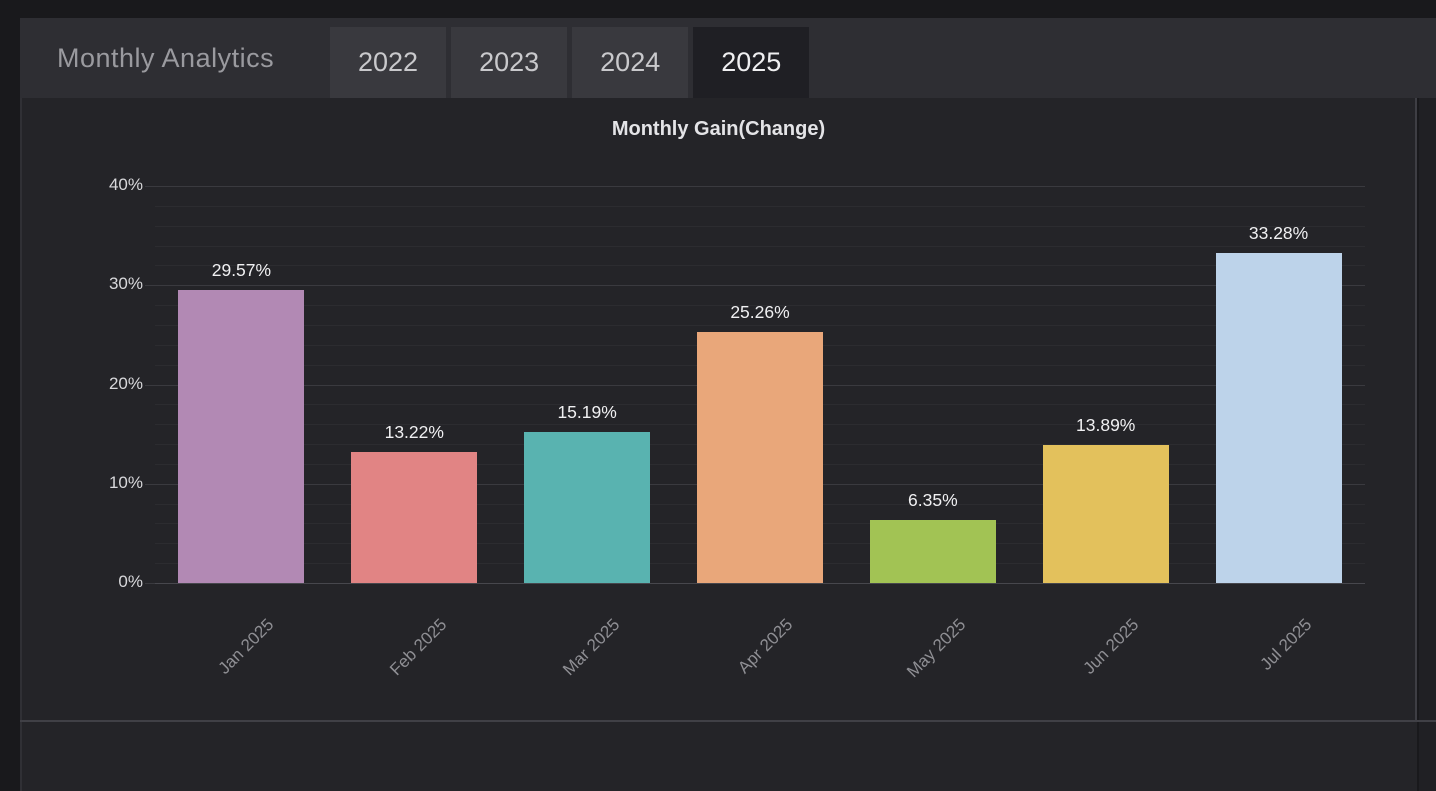 The width and height of the screenshot is (1436, 791). What do you see at coordinates (246, 646) in the screenshot?
I see `x-axis-label: Jan 2025` at bounding box center [246, 646].